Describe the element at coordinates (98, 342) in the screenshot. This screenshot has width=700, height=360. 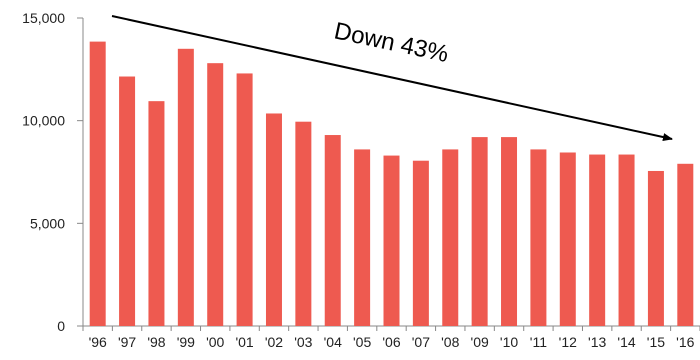
I see `x-tick-label: '96` at that location.